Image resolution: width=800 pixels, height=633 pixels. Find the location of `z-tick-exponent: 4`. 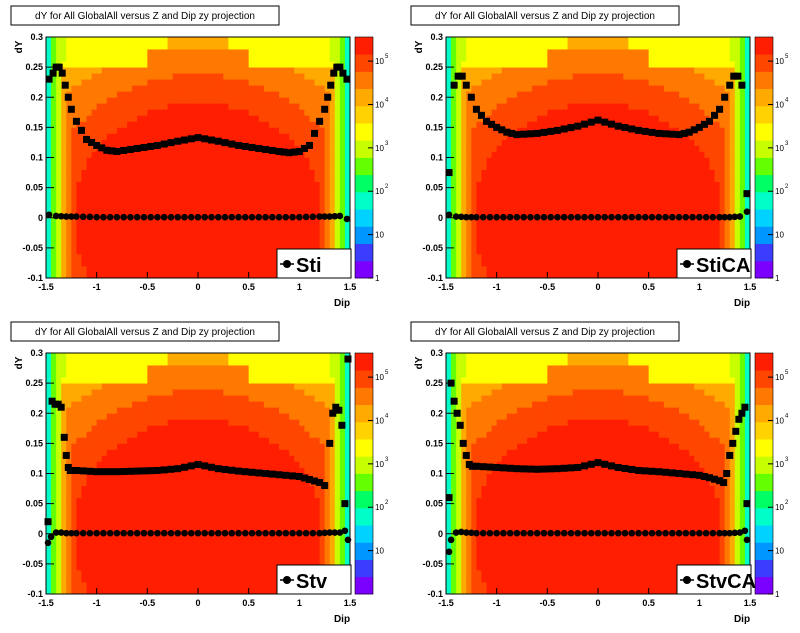

z-tick-exponent: 4 is located at coordinates (387, 100).